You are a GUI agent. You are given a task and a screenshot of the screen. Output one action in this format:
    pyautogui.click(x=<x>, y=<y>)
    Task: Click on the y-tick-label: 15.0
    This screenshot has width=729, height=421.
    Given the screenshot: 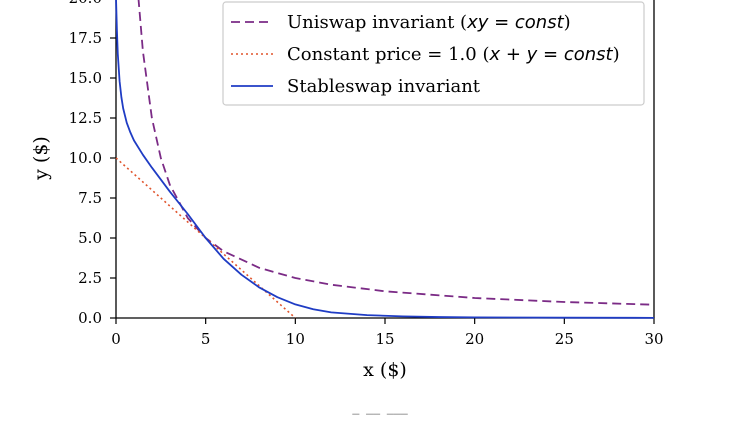 What is the action you would take?
    pyautogui.click(x=85, y=78)
    